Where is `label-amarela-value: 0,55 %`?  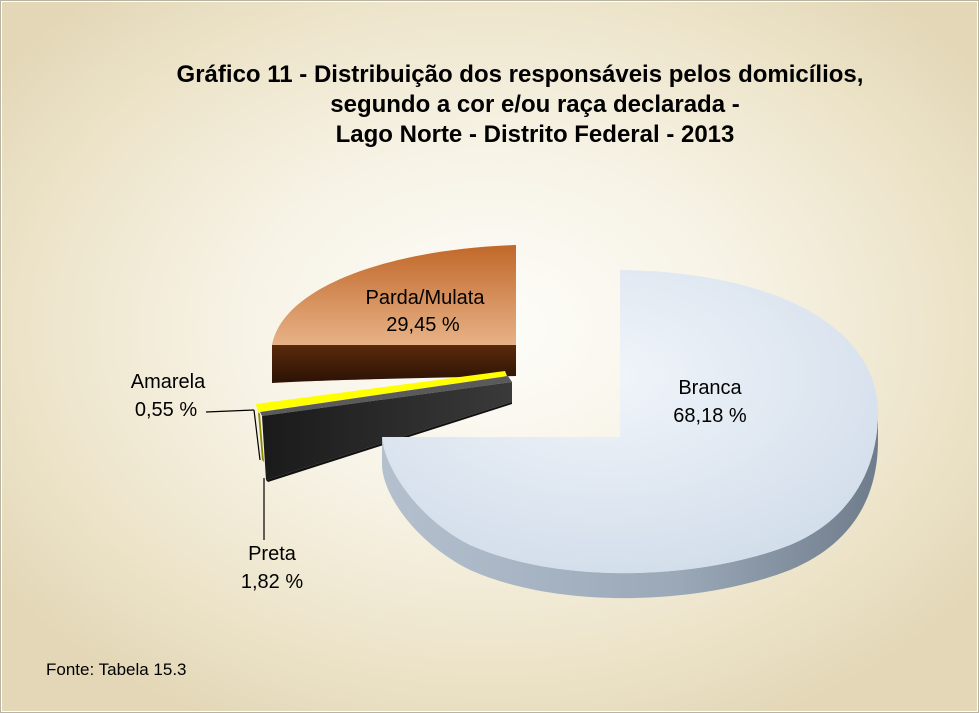
label-amarela-value: 0,55 % is located at coordinates (166, 410).